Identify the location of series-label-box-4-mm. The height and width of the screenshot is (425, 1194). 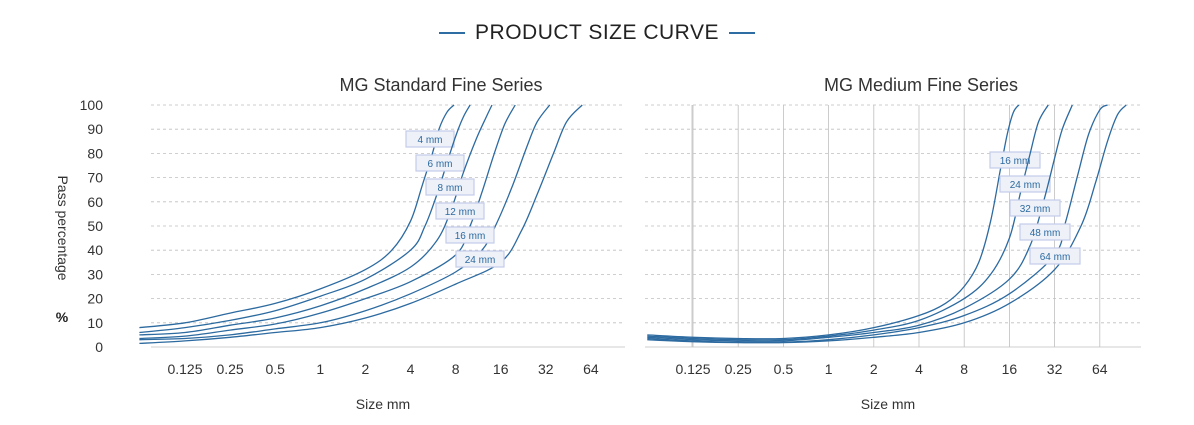
(430, 139).